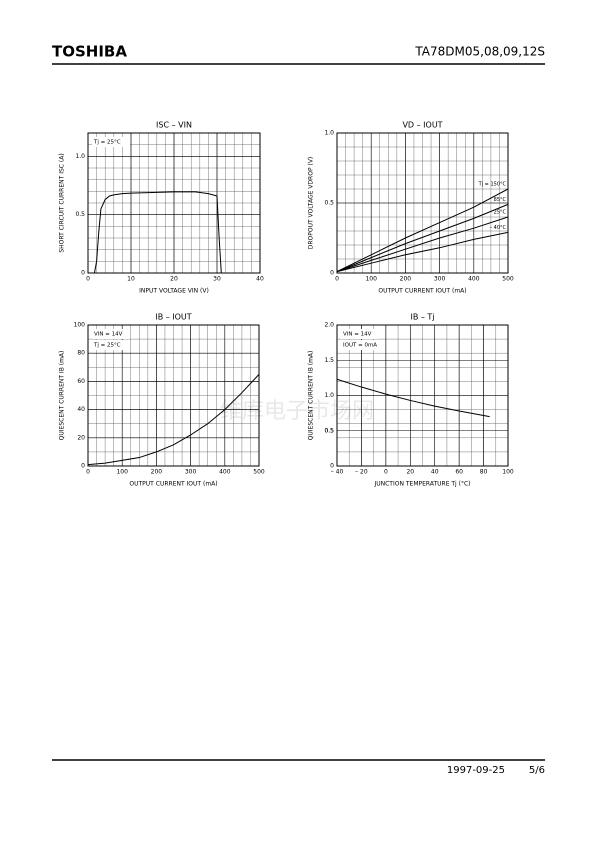 This screenshot has width=595, height=846. What do you see at coordinates (80, 325) in the screenshot?
I see `y-tick-label: 100` at bounding box center [80, 325].